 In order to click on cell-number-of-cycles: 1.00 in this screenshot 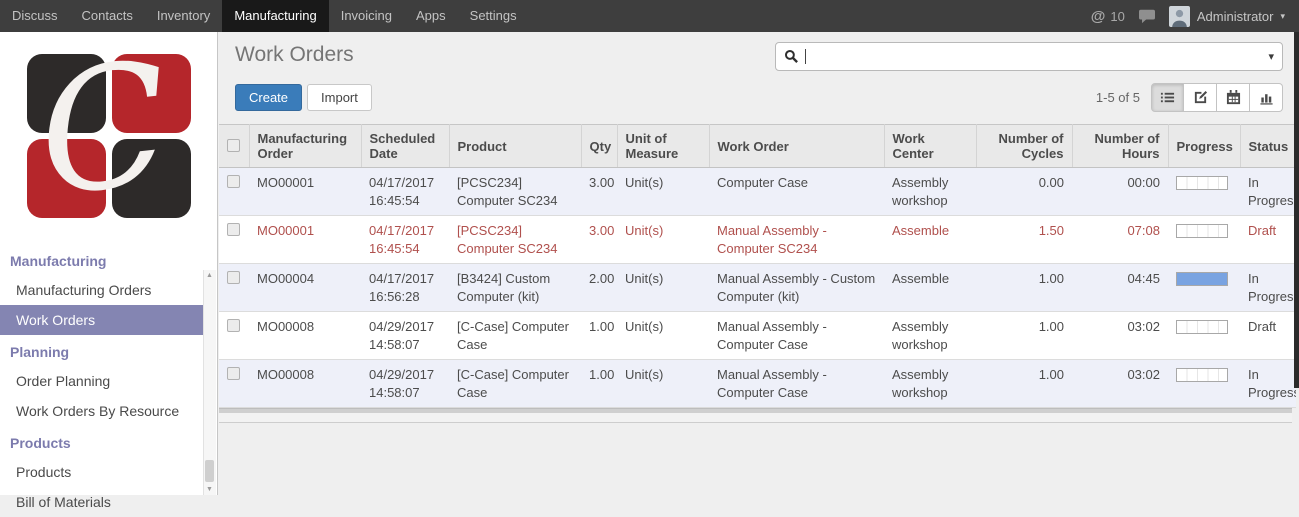, I will do `click(1024, 384)`.